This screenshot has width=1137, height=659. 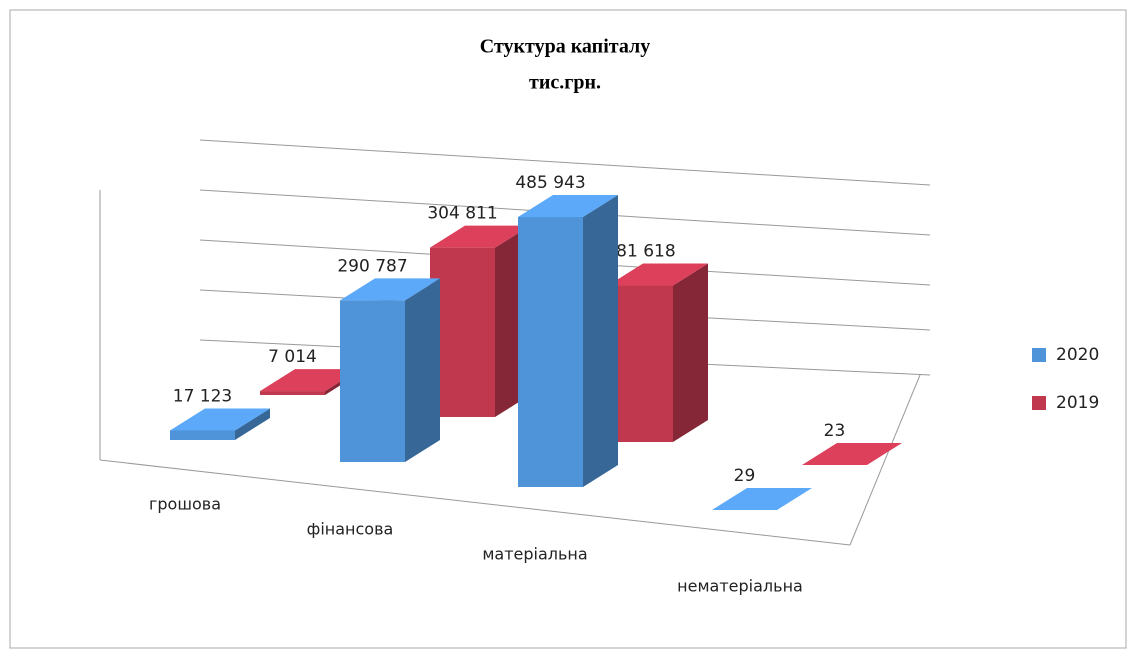 What do you see at coordinates (835, 431) in the screenshot?
I see `data-label: 23` at bounding box center [835, 431].